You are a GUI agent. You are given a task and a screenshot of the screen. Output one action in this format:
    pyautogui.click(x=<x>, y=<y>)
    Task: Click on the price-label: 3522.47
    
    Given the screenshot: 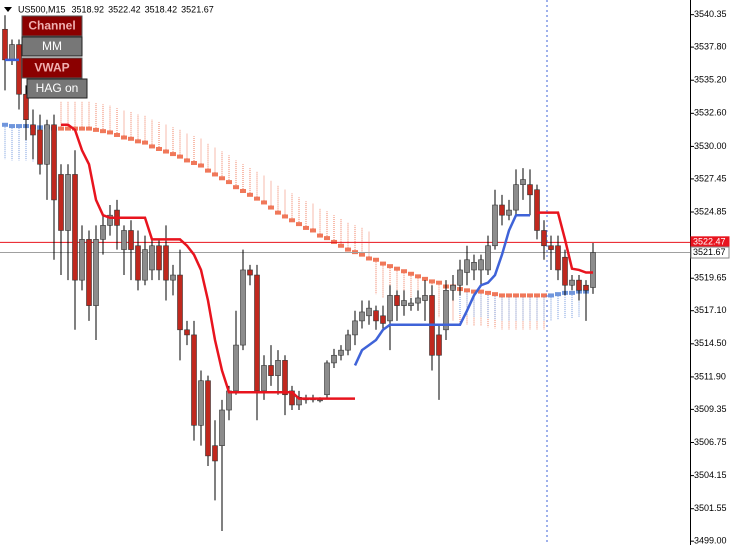 What is the action you would take?
    pyautogui.click(x=709, y=242)
    